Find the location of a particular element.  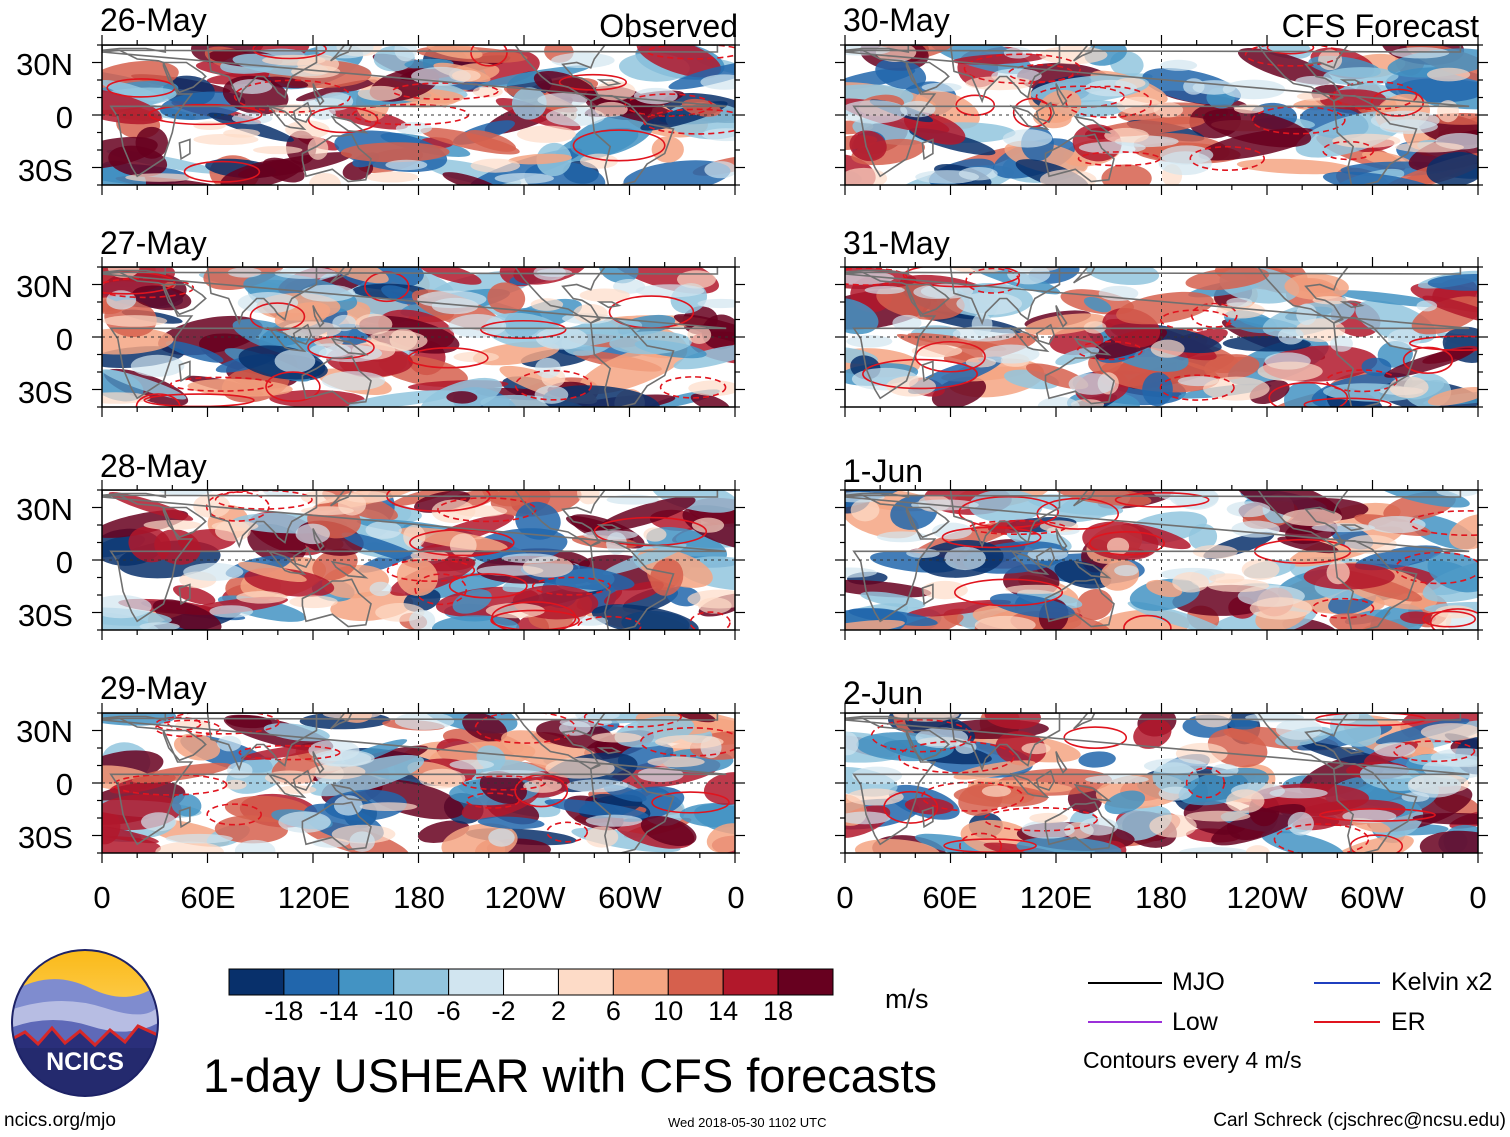

panel-date-obs-2: 27-May is located at coordinates (153, 243).